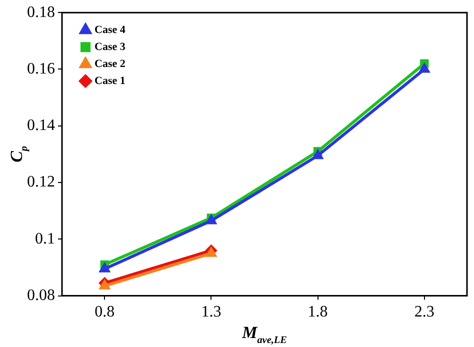  I want to click on legend-label: Case 2, so click(110, 64).